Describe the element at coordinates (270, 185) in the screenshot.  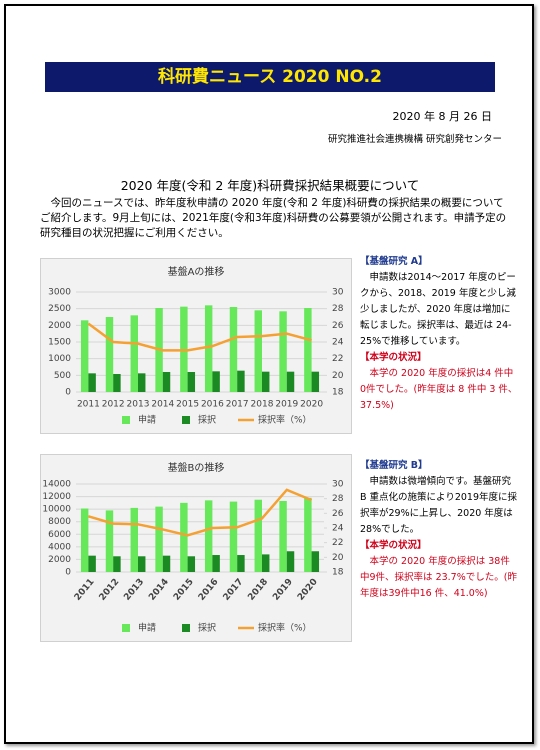
I see `heading: 2020 年度(令和 2 年度)科研費採択結果概要について` at that location.